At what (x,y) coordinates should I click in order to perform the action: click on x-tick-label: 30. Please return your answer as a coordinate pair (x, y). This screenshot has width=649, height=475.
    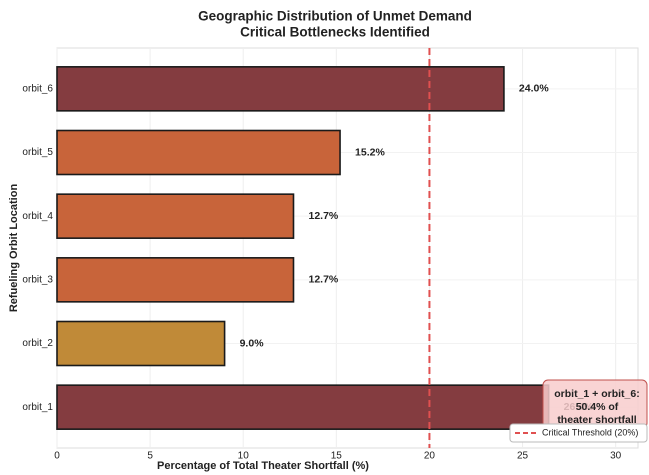
    Looking at the image, I should click on (616, 456).